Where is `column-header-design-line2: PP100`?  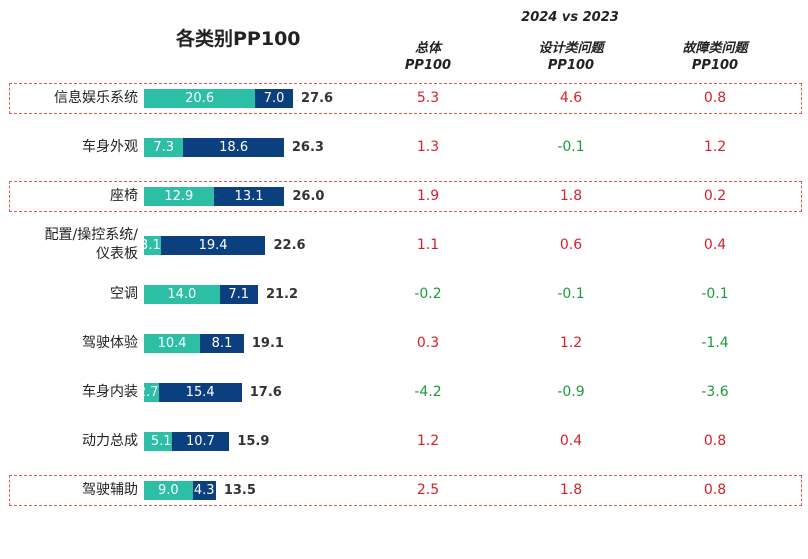
column-header-design-line2: PP100 is located at coordinates (571, 65).